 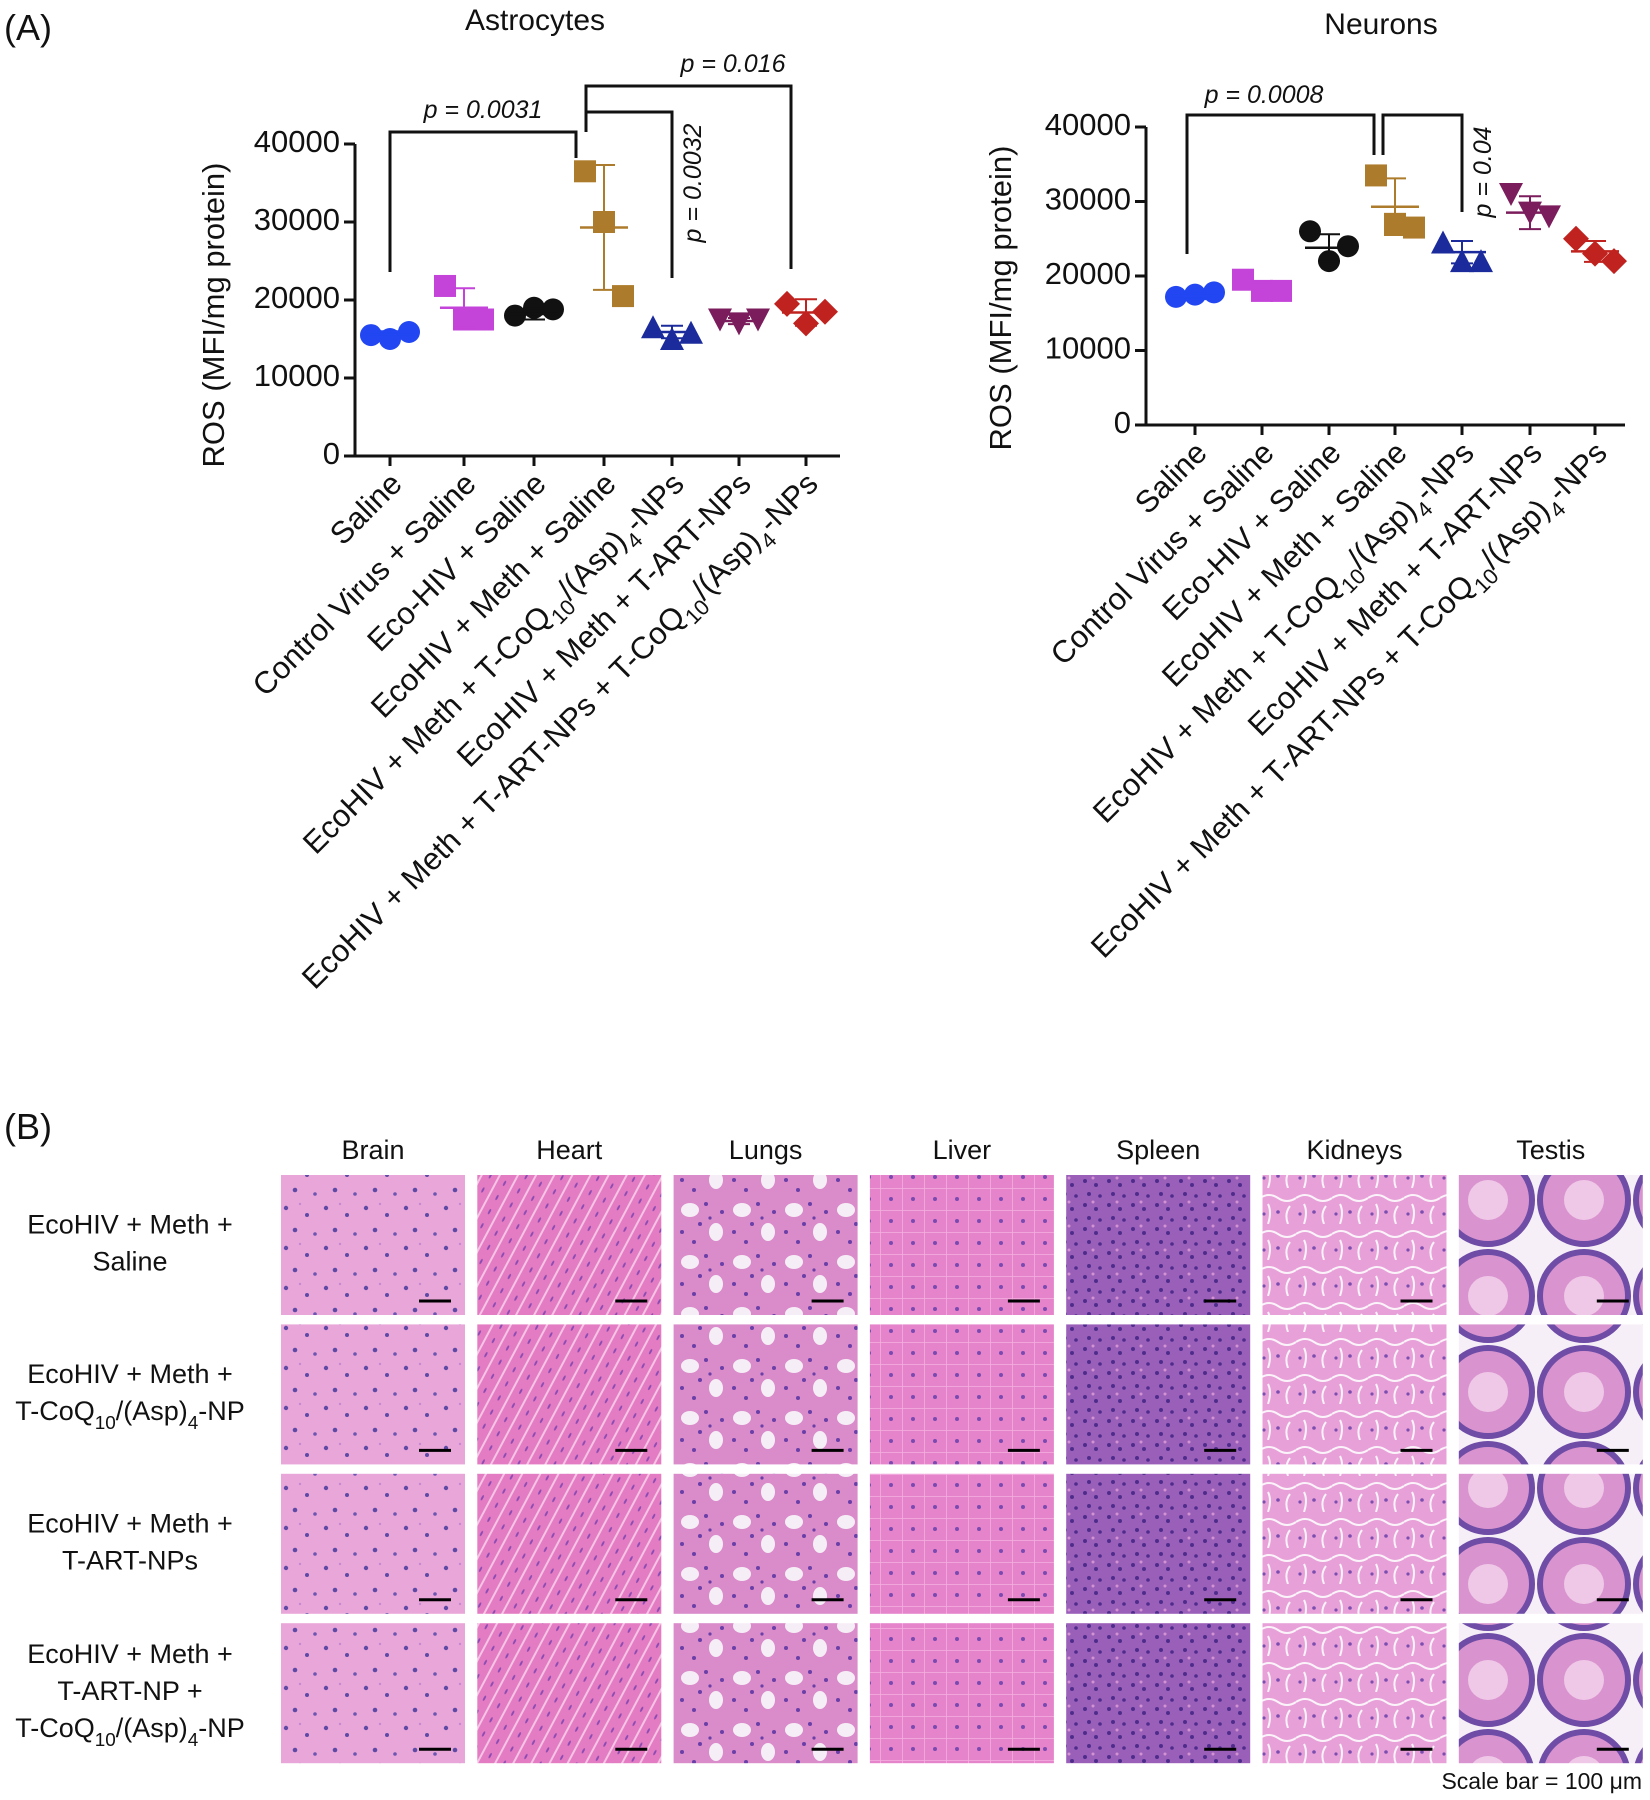 What do you see at coordinates (28, 27) in the screenshot?
I see `panel-label: (A)` at bounding box center [28, 27].